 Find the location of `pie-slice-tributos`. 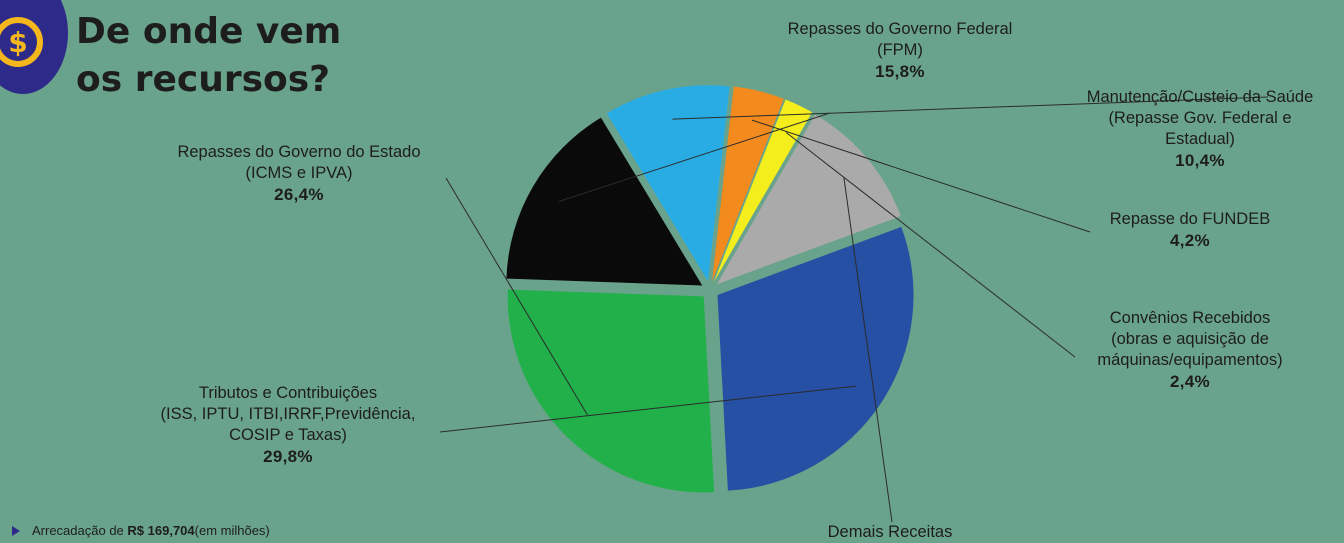

pie-slice-tributos is located at coordinates (815, 358).